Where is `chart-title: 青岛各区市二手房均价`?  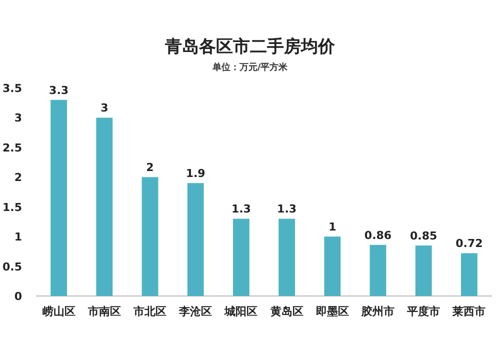 chart-title: 青岛各区市二手房均价 is located at coordinates (250, 47).